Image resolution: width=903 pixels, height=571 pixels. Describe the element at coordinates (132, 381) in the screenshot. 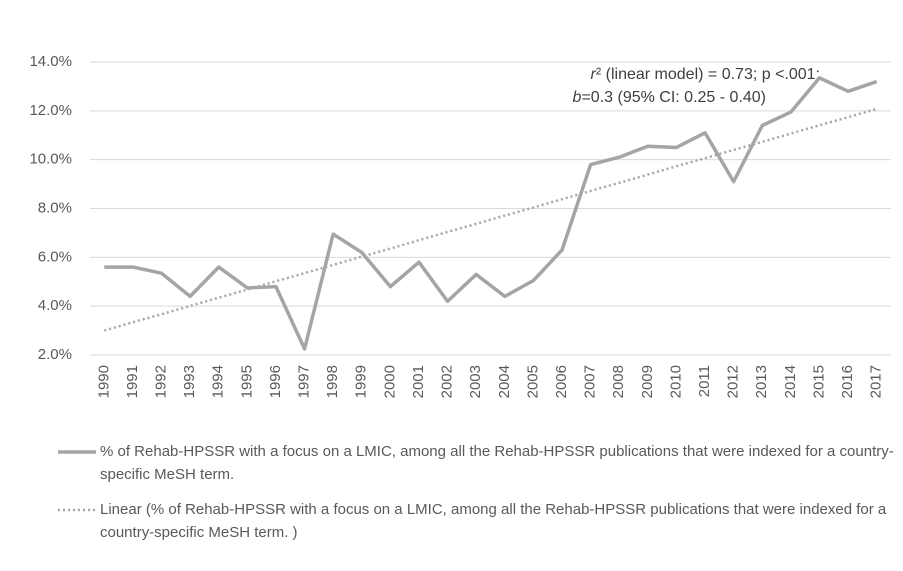

I see `x-tick-label: 1991` at that location.